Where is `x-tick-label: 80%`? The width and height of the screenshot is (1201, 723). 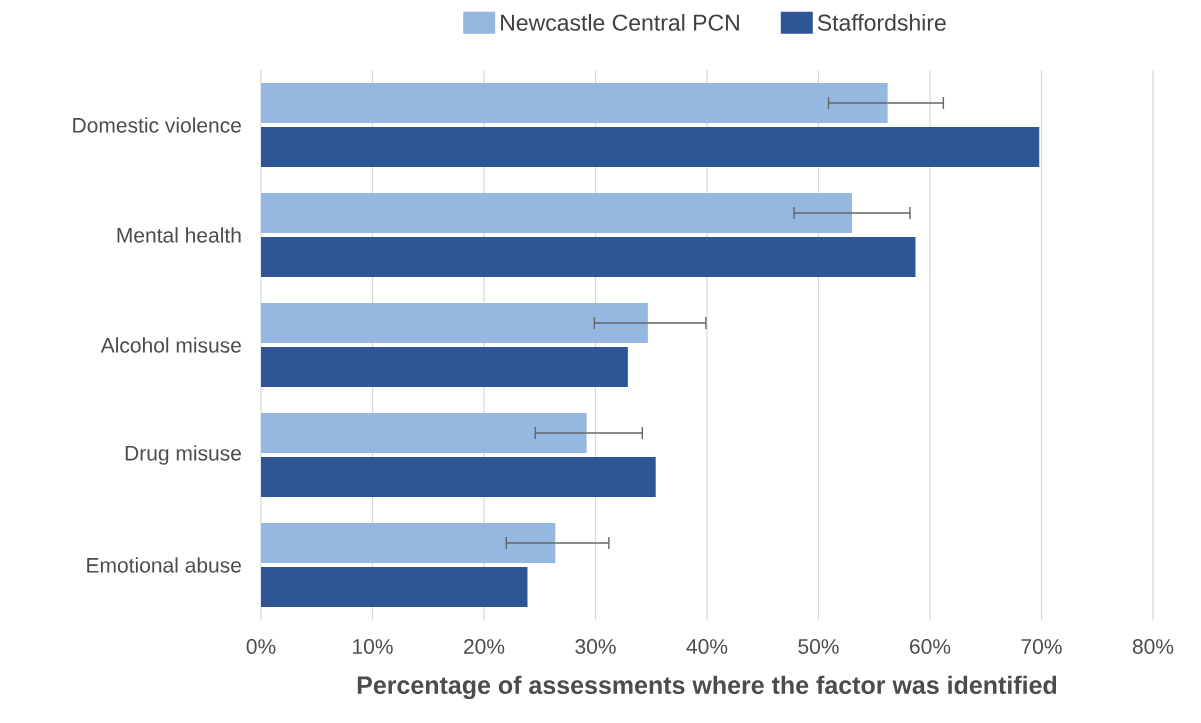 x-tick-label: 80% is located at coordinates (1153, 646).